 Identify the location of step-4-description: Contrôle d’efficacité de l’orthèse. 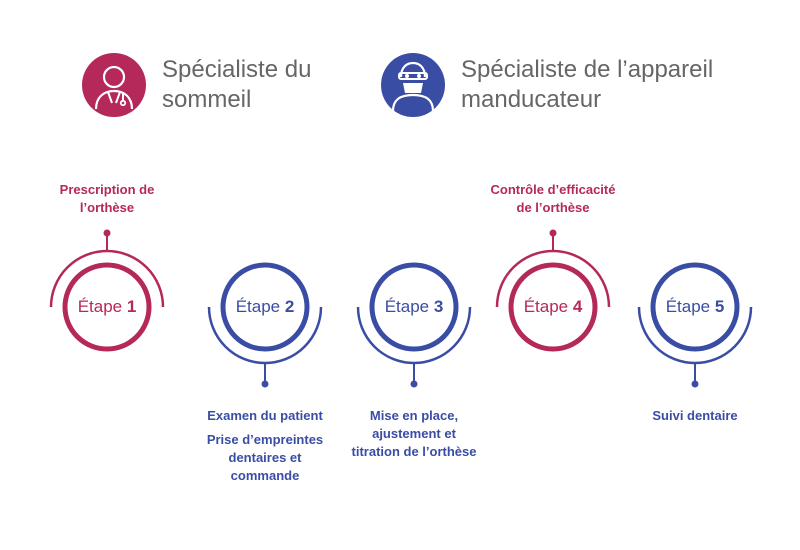
(553, 199).